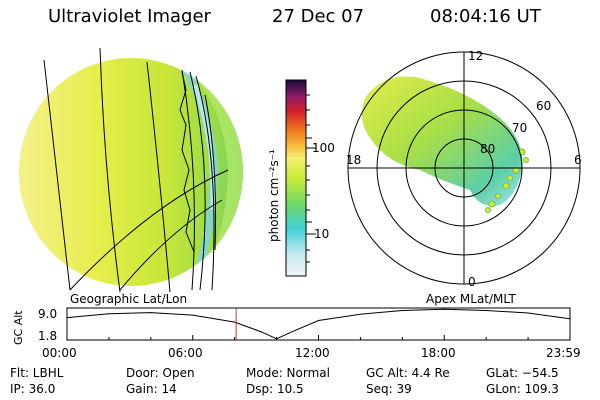  What do you see at coordinates (288, 373) in the screenshot?
I see `status-mode: Mode: Normal` at bounding box center [288, 373].